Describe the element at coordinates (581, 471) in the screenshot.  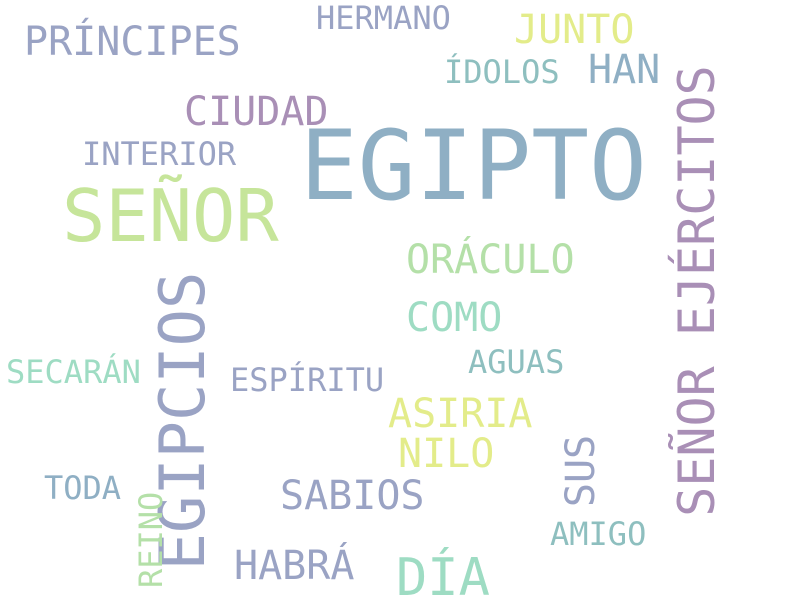
I see `word-sus: SUS` at that location.